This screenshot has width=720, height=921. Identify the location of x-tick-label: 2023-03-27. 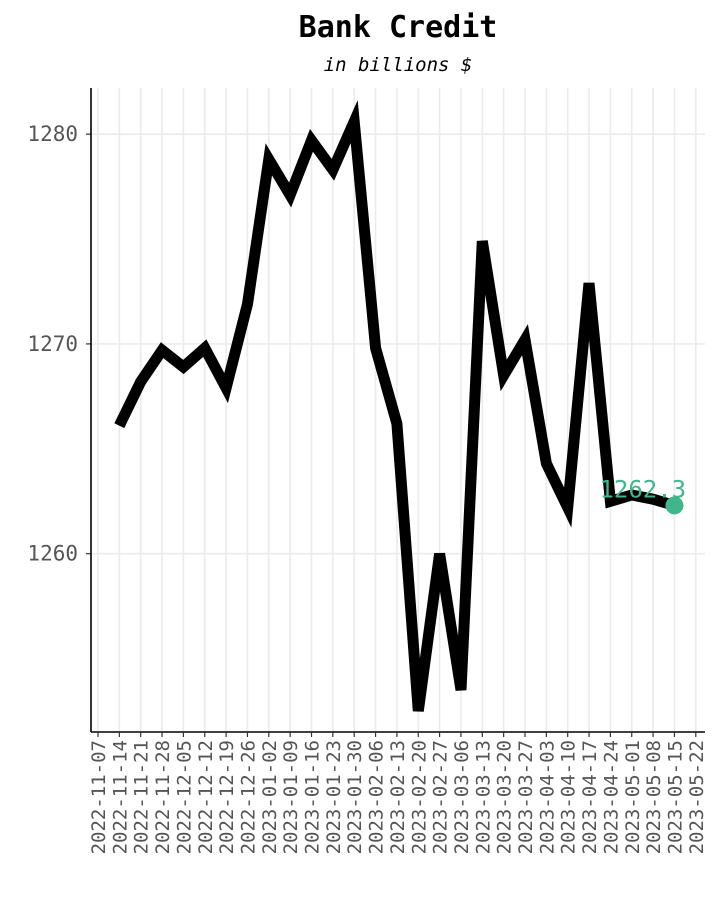
(526, 797).